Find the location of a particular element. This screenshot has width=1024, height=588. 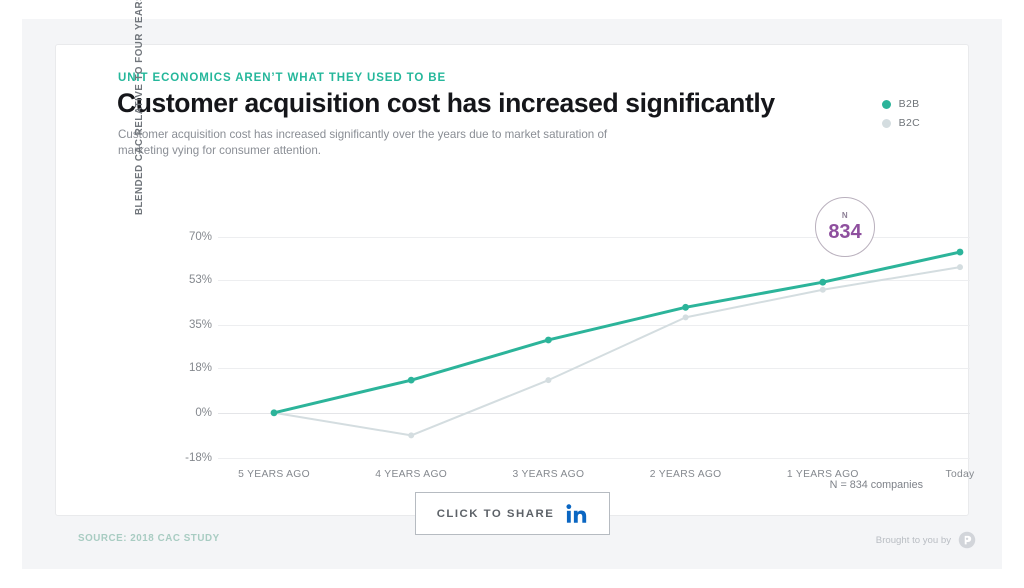

brand-logo-icon is located at coordinates (967, 540).